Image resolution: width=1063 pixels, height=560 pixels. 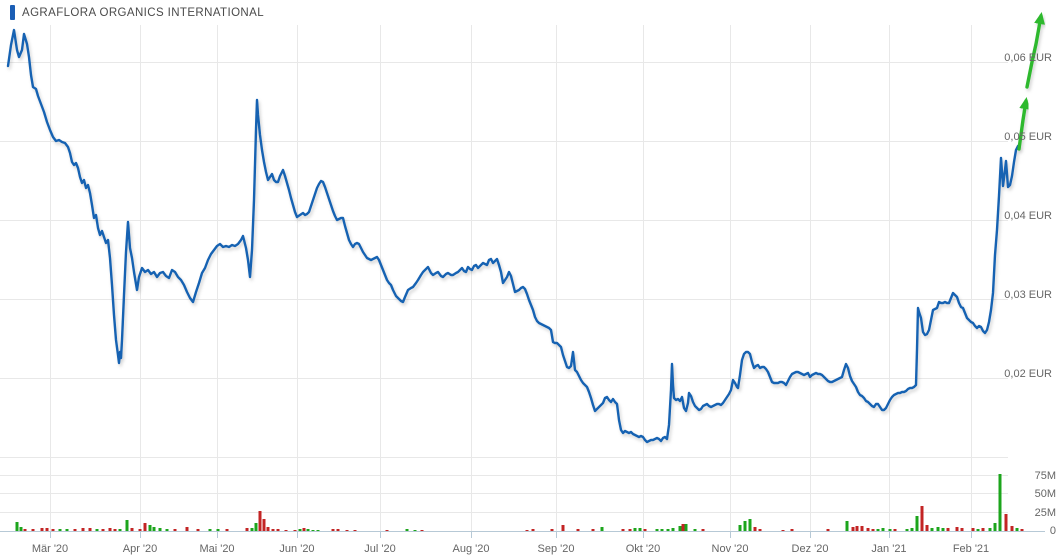 I want to click on x-axis-label: Apr '20, so click(x=140, y=549).